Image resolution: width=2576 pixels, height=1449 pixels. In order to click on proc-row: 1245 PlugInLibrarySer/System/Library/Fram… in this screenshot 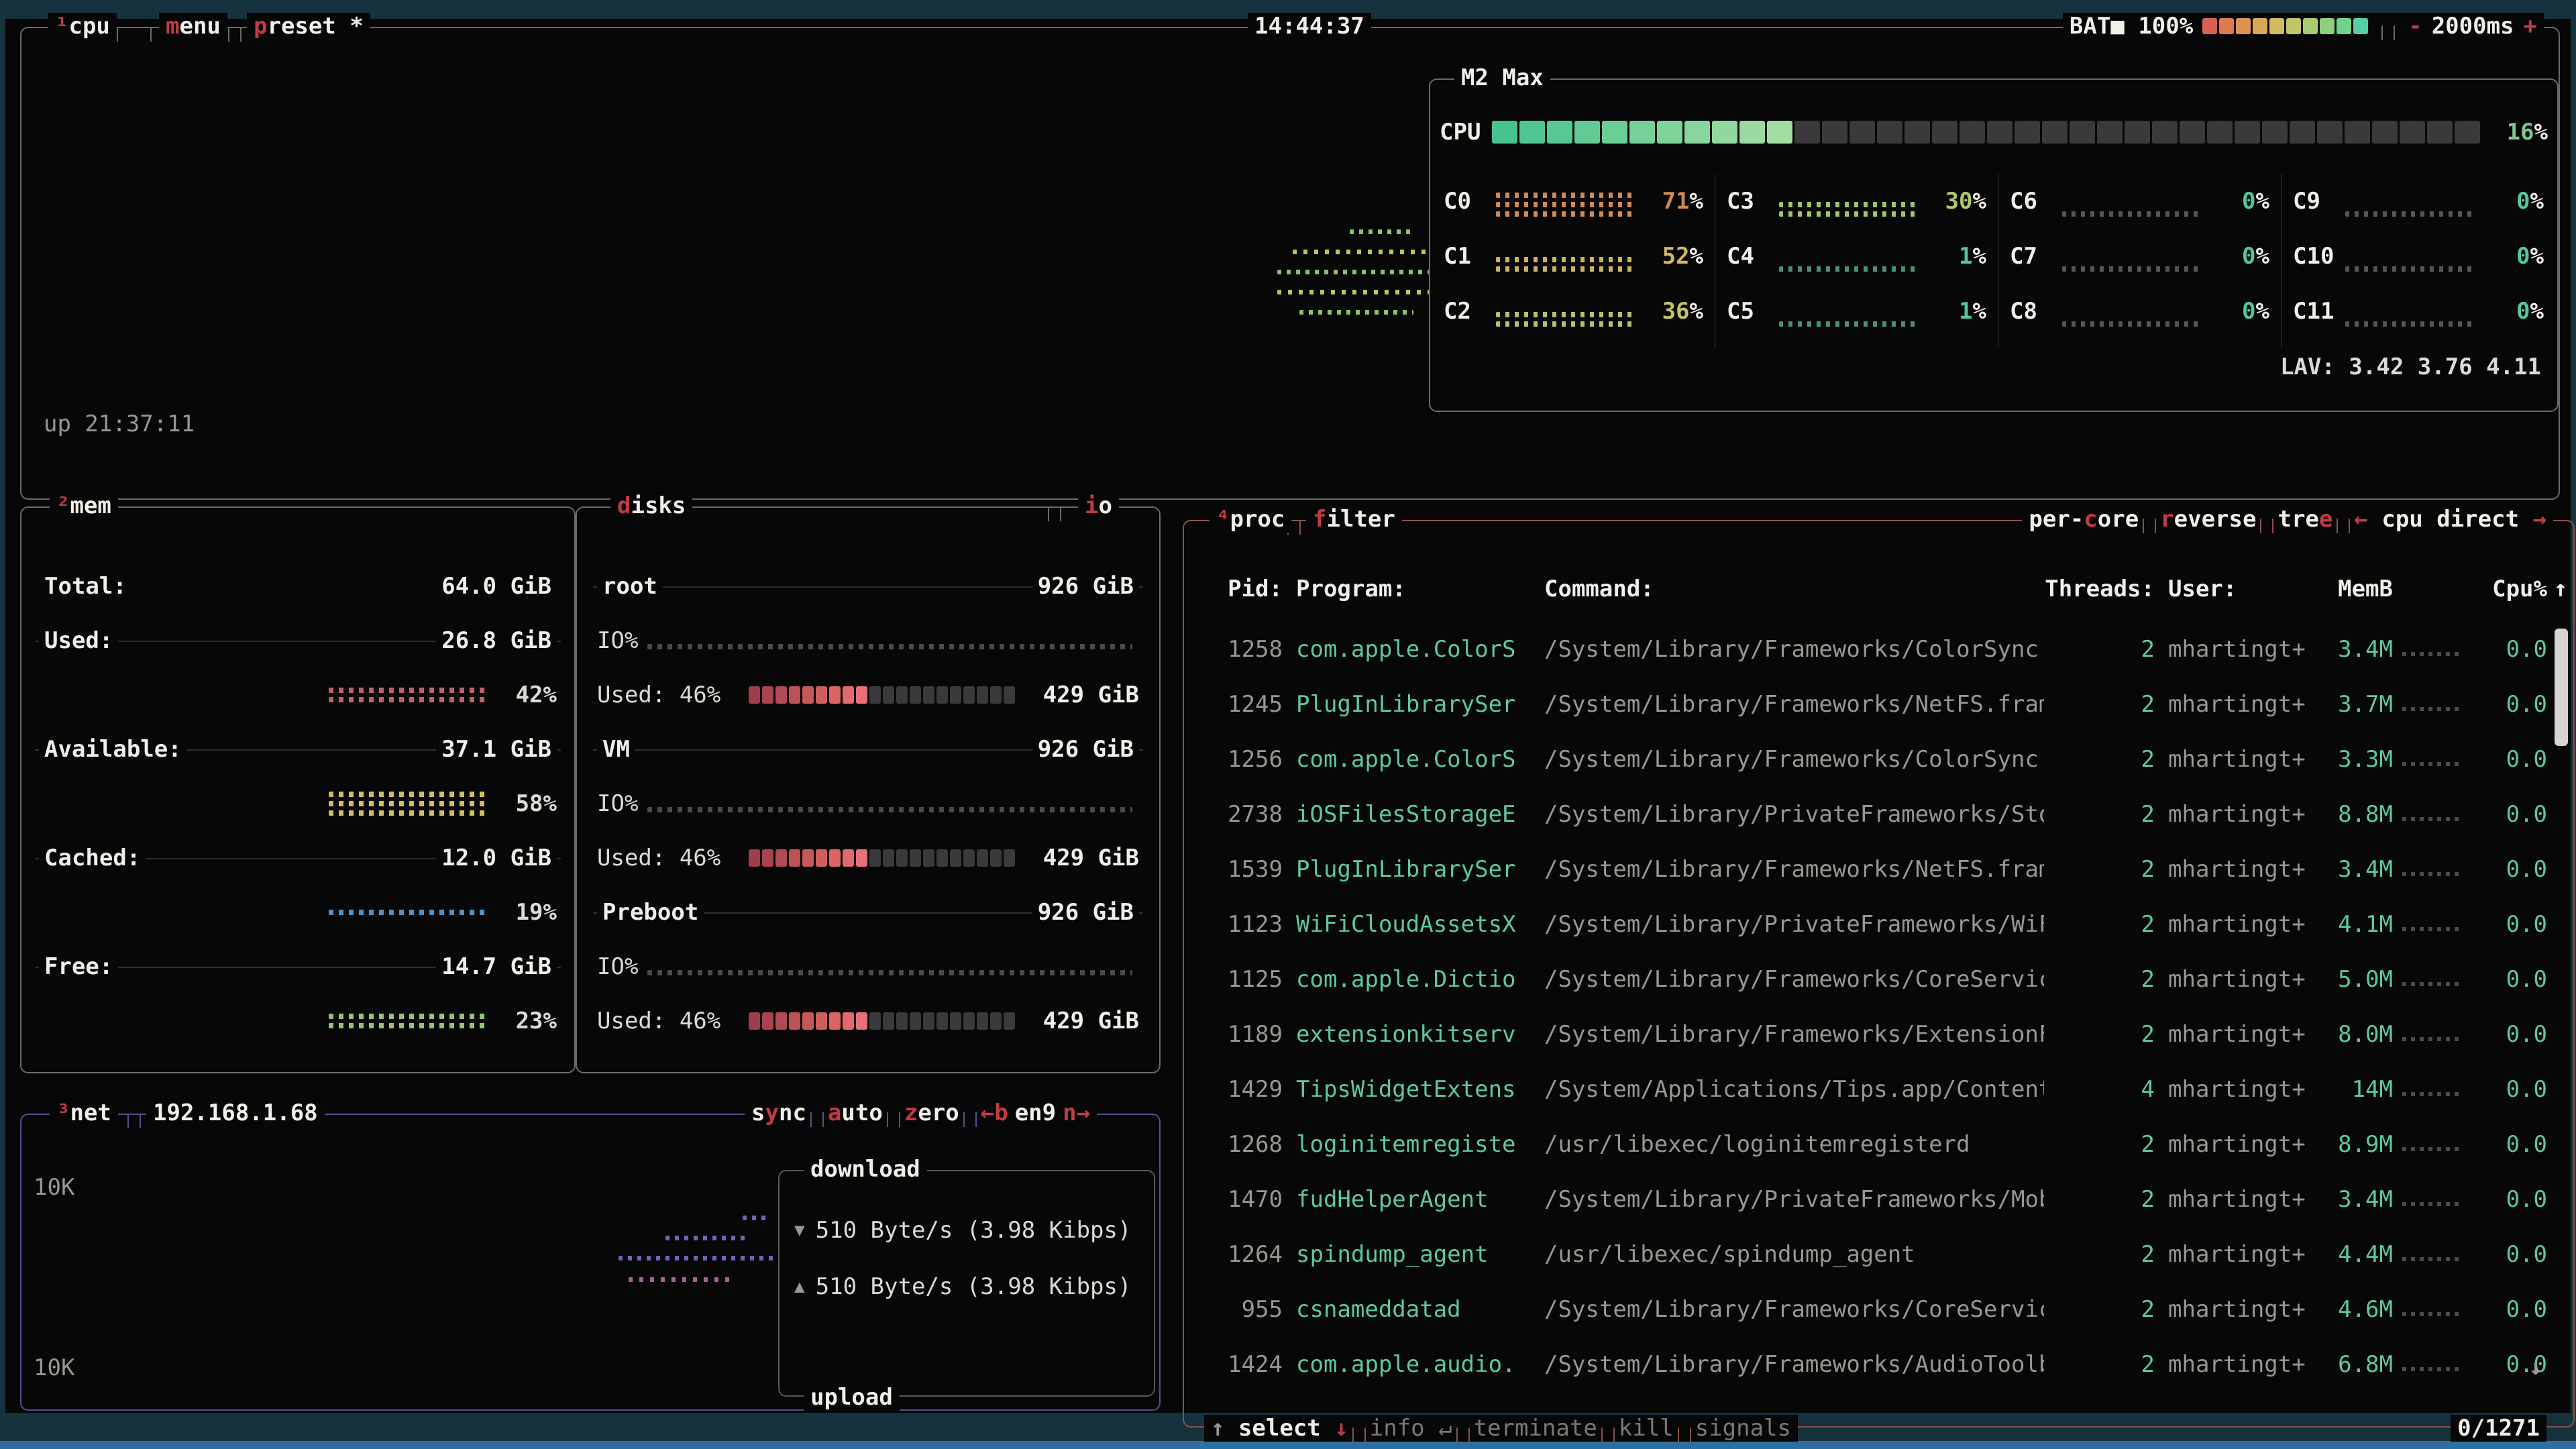, I will do `click(1887, 704)`.